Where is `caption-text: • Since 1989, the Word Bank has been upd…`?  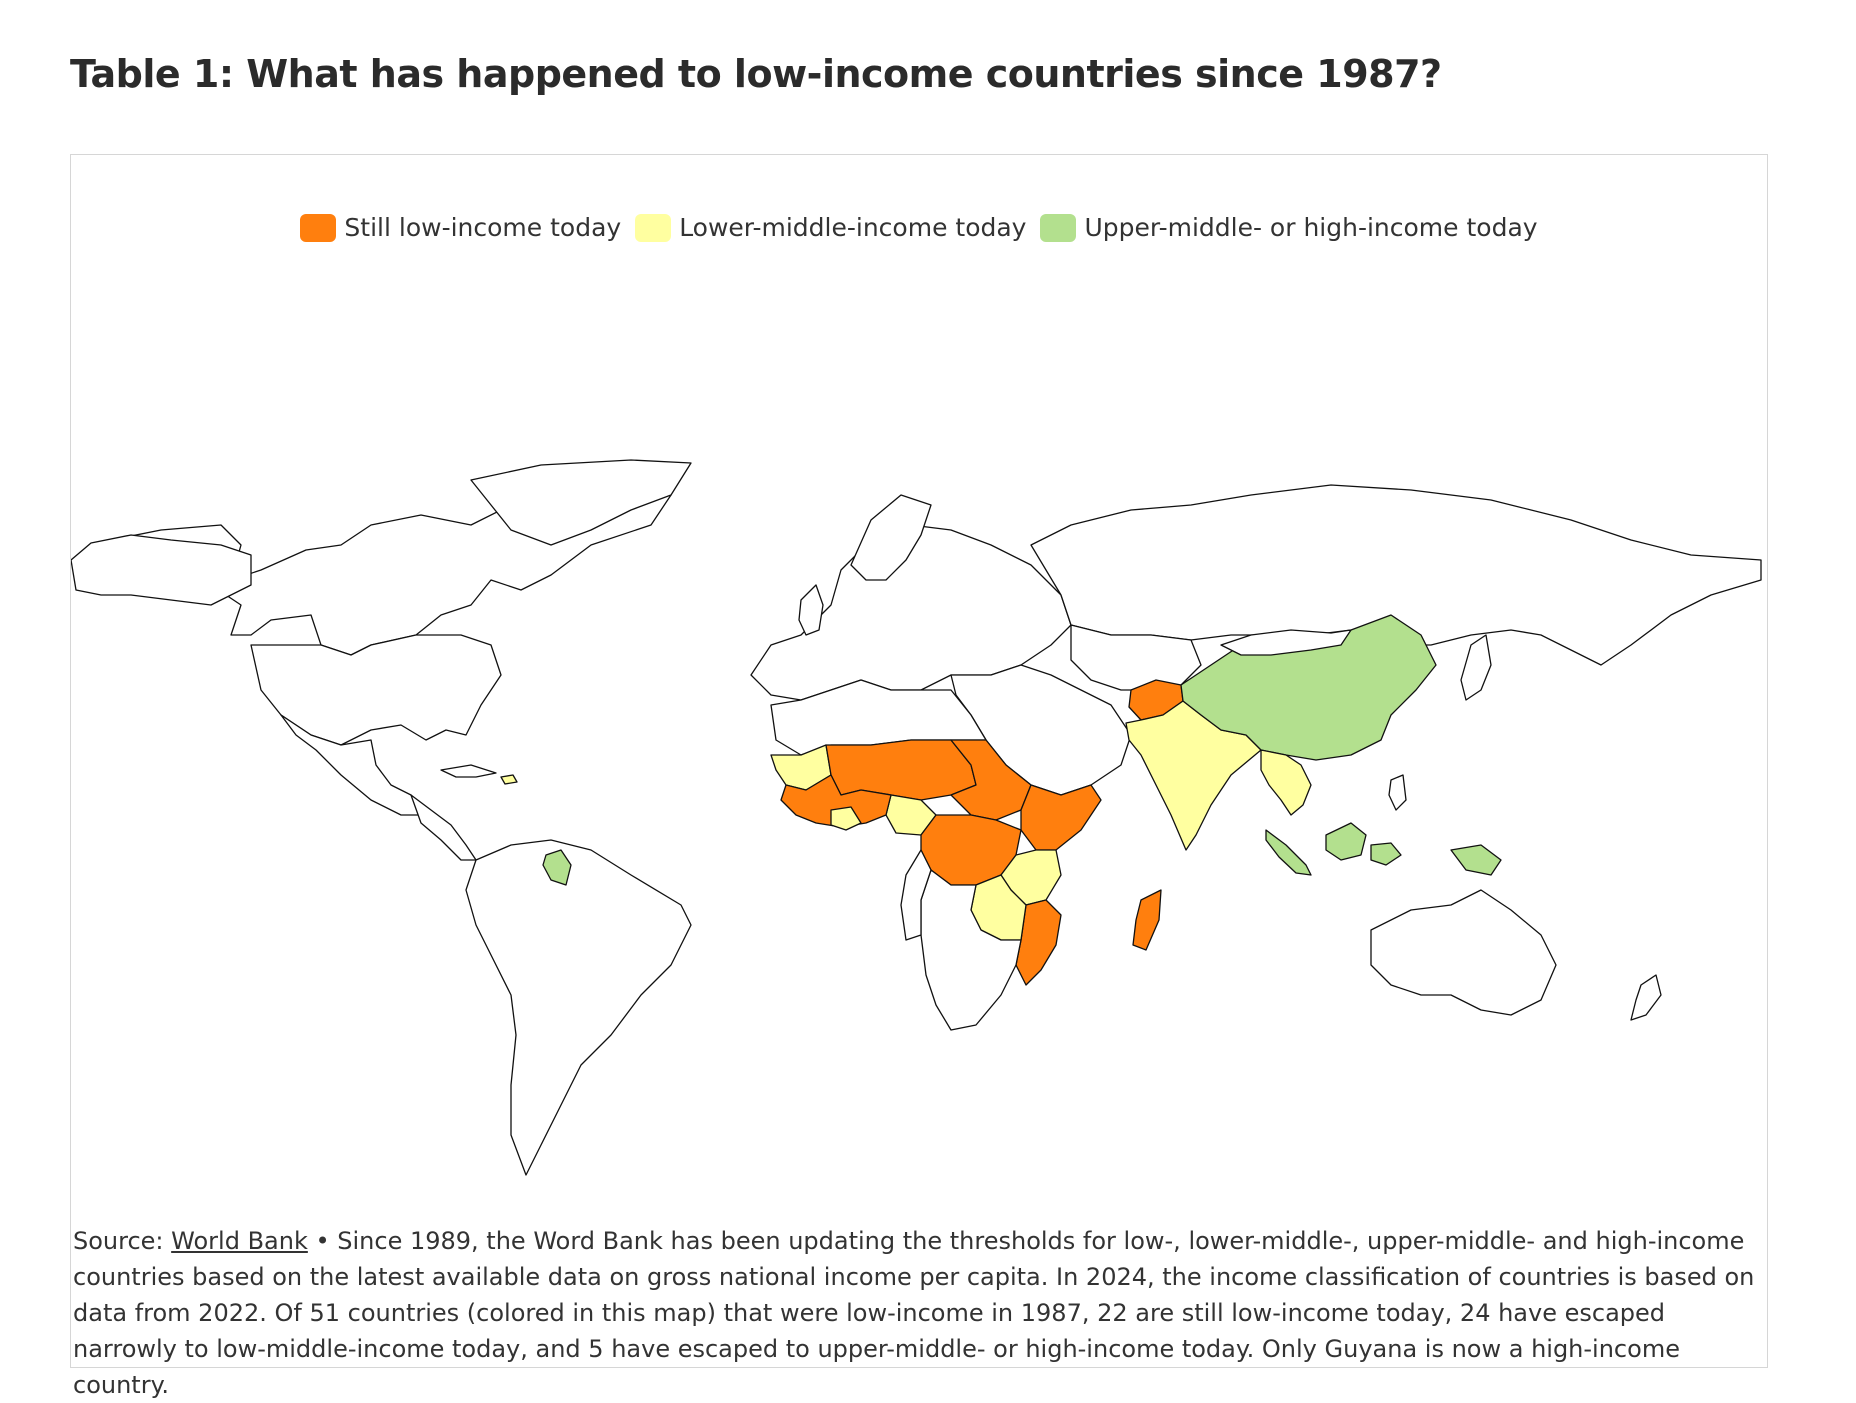
caption-text: • Since 1989, the Word Bank has been upd… is located at coordinates (914, 1313).